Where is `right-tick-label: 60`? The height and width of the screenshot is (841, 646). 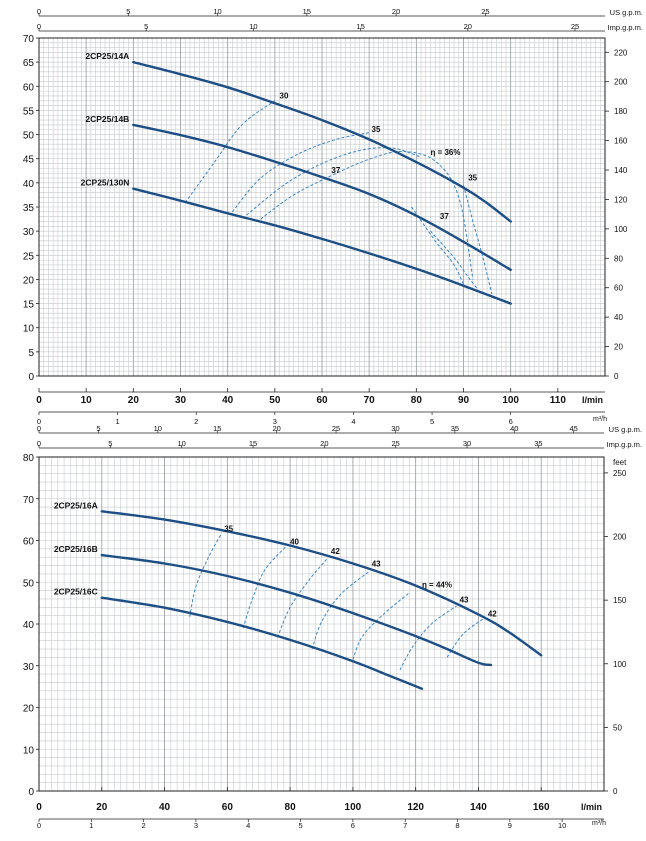
right-tick-label: 60 is located at coordinates (618, 288).